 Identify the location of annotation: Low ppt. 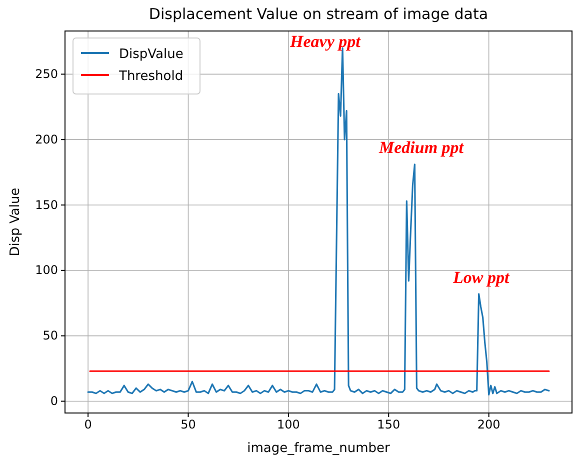
(481, 277).